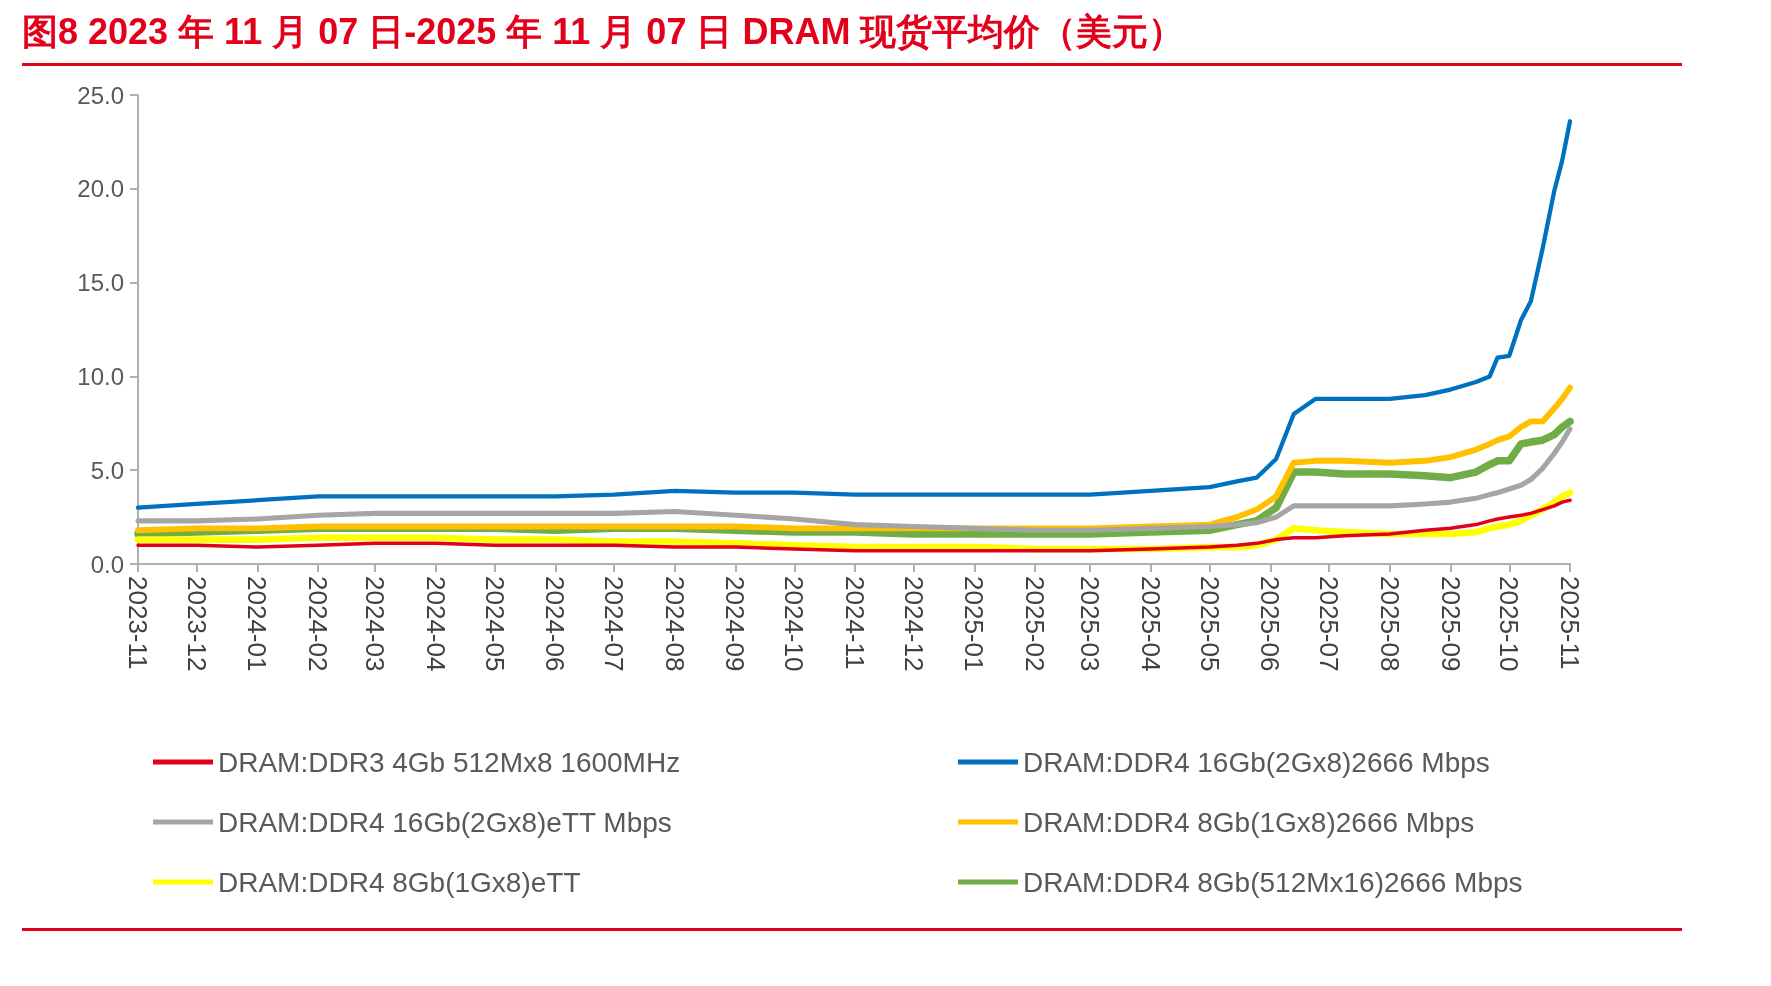  I want to click on legend-label: DRAM:DDR4 16Gb(2Gx8)eTT Mbps, so click(445, 822).